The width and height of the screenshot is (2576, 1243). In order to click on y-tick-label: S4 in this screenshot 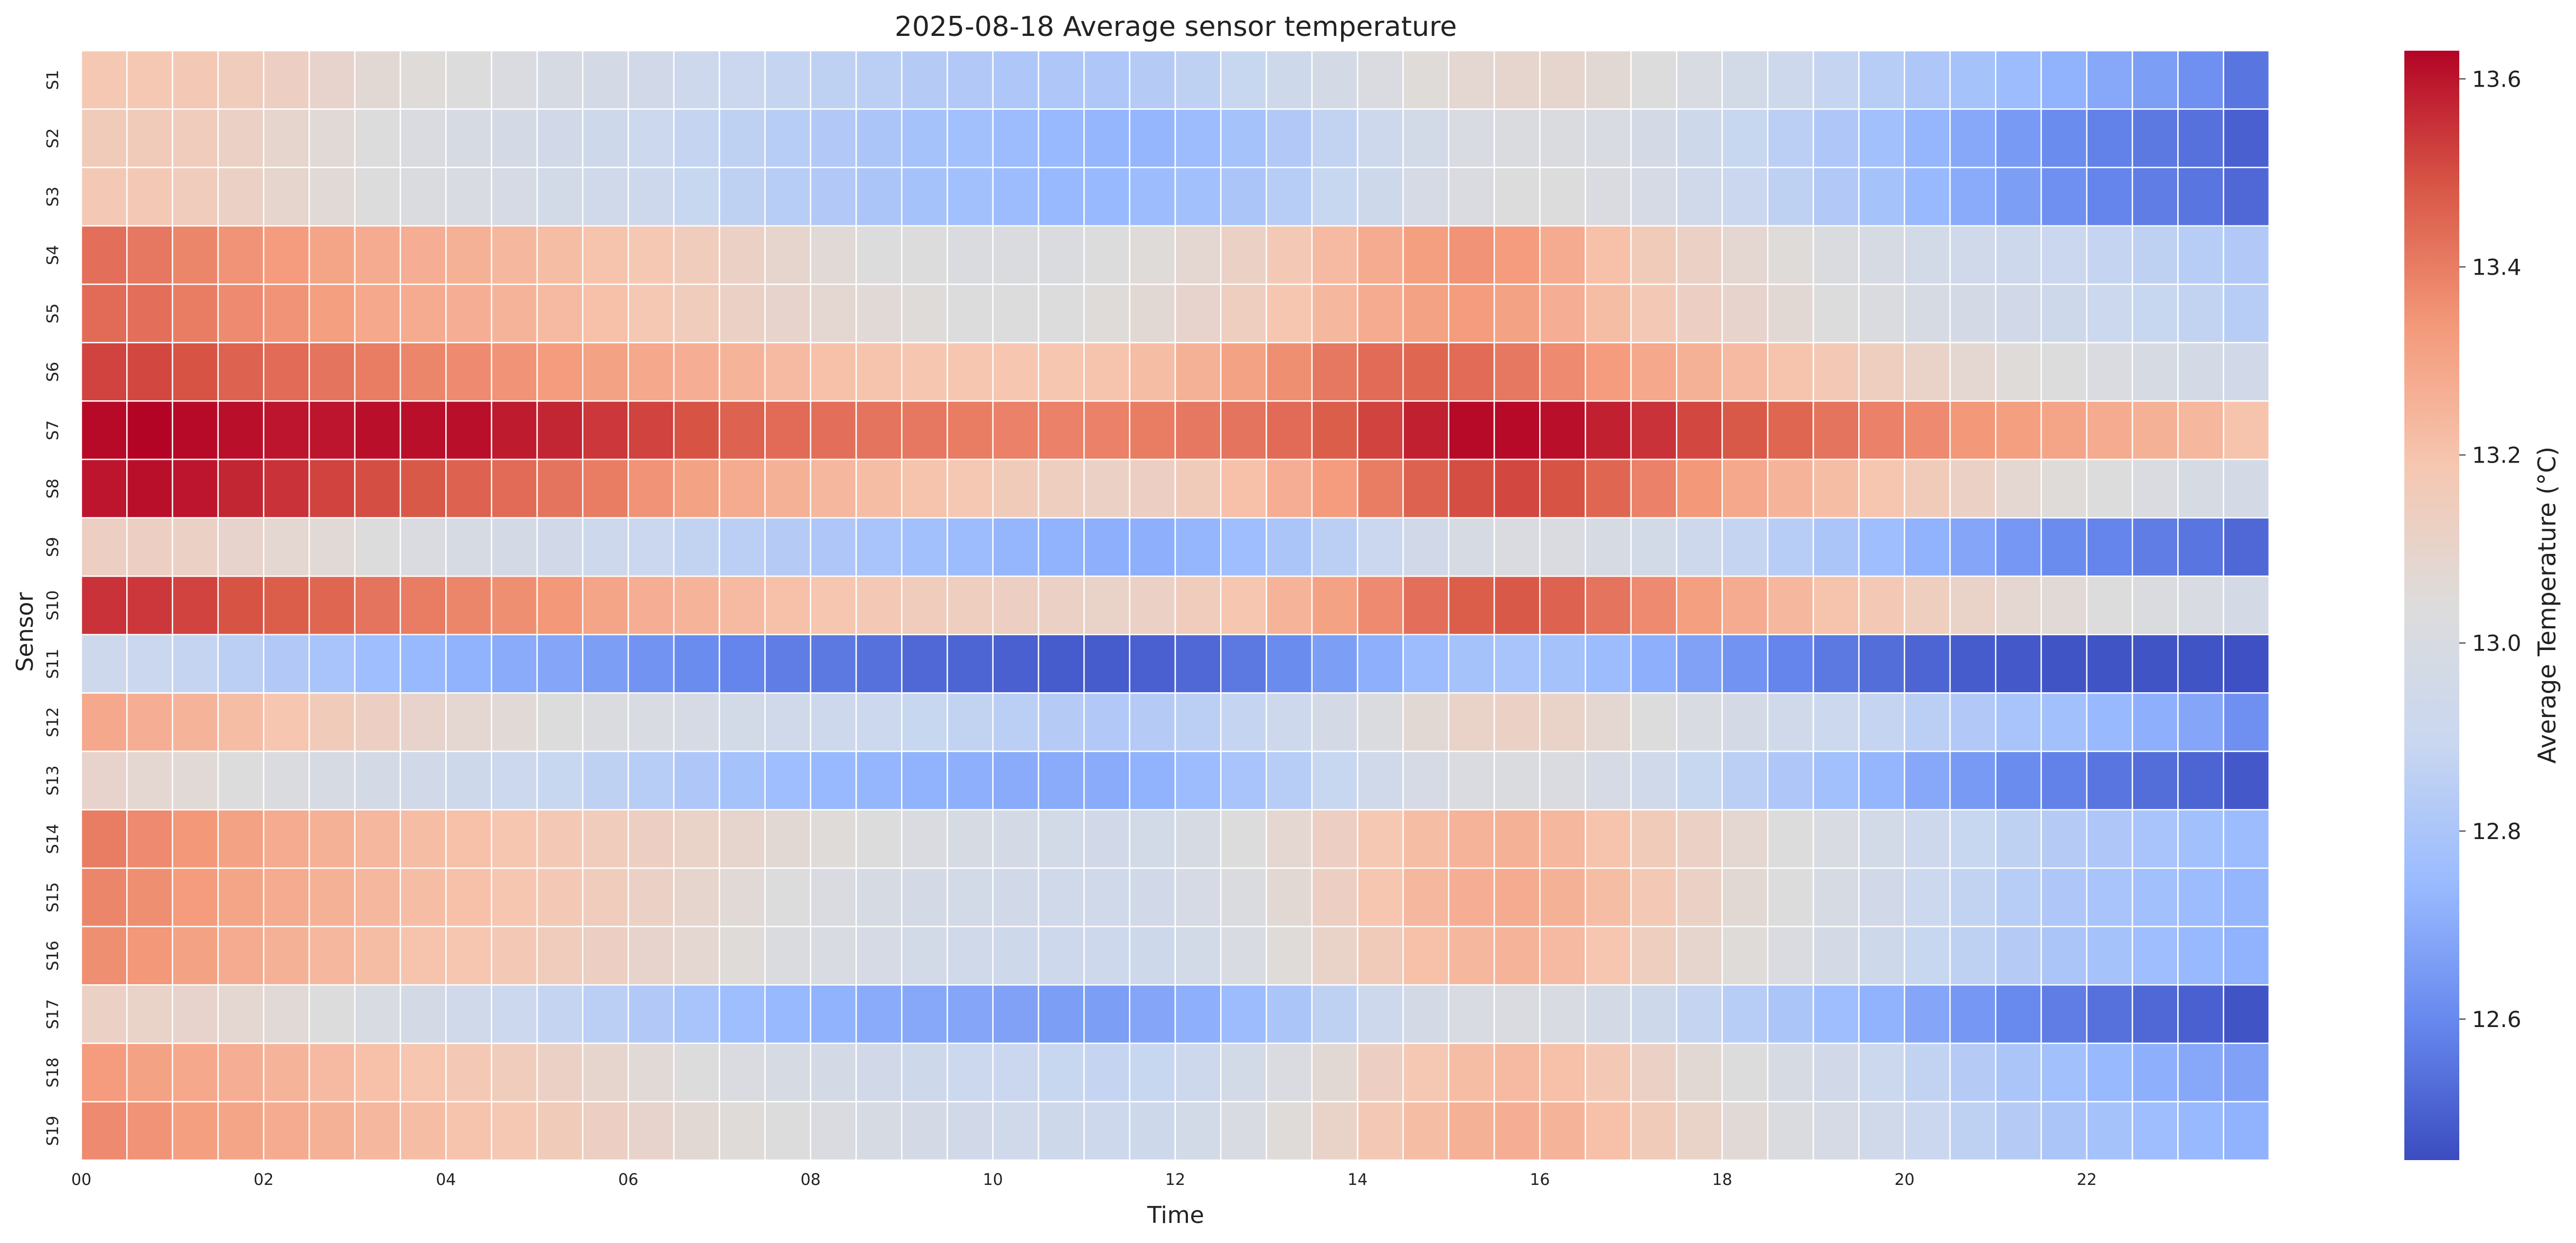, I will do `click(53, 255)`.